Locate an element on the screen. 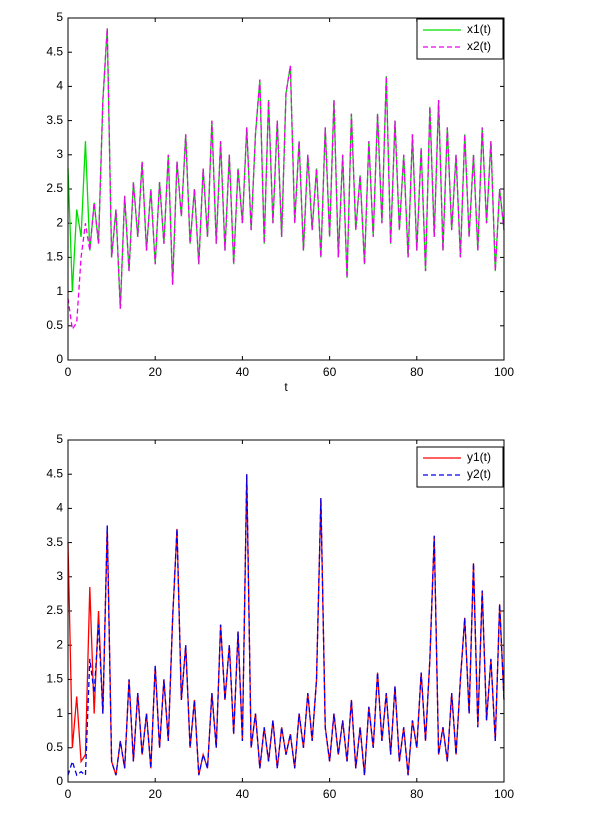 The width and height of the screenshot is (592, 815). legend-label: y2(t) is located at coordinates (479, 474).